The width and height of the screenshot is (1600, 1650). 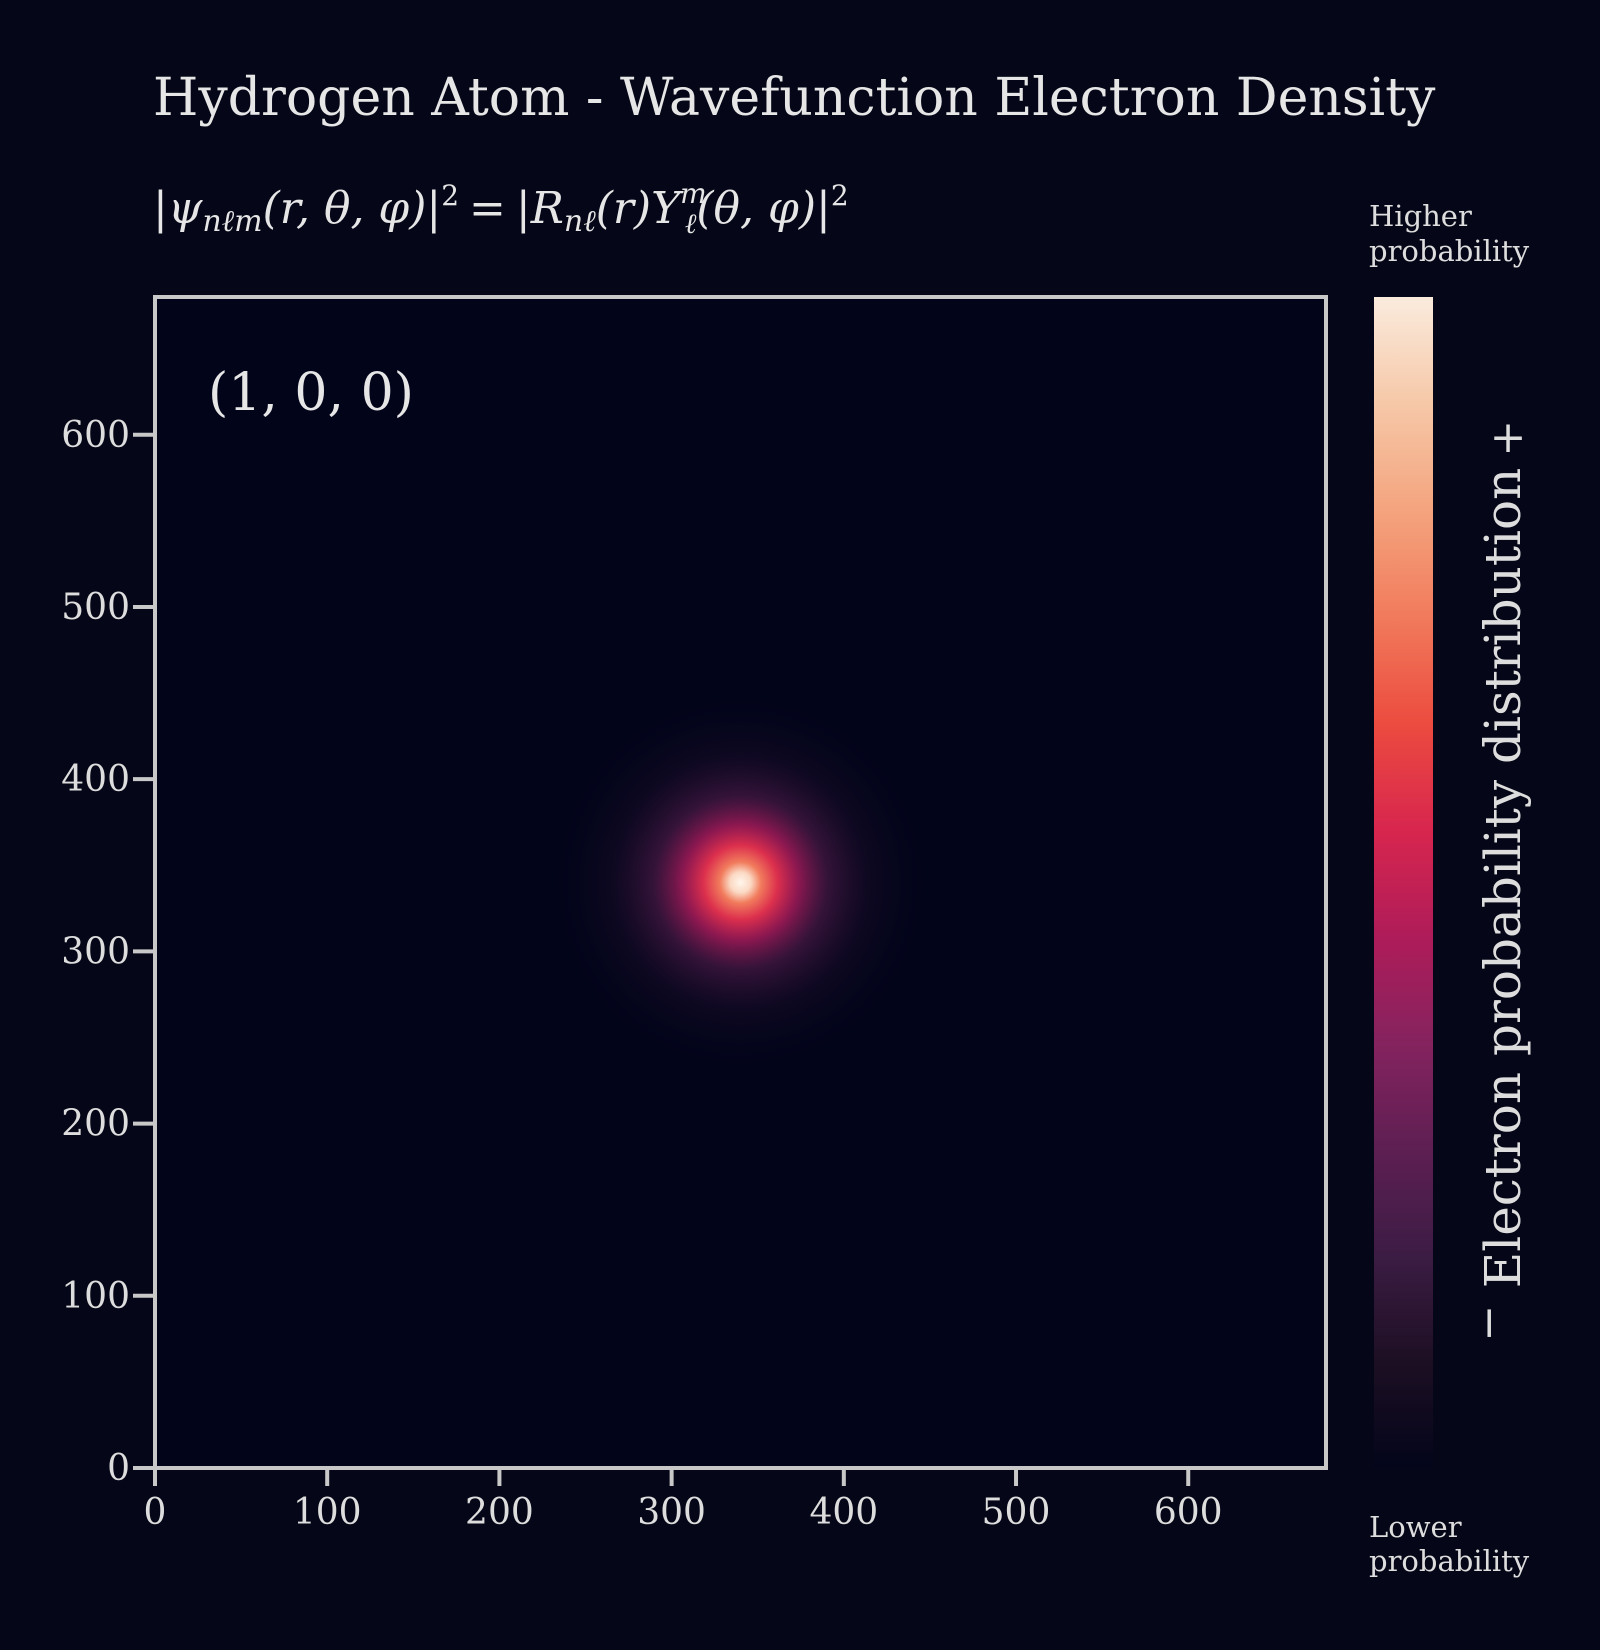 What do you see at coordinates (95, 951) in the screenshot?
I see `y-tick-label: 300` at bounding box center [95, 951].